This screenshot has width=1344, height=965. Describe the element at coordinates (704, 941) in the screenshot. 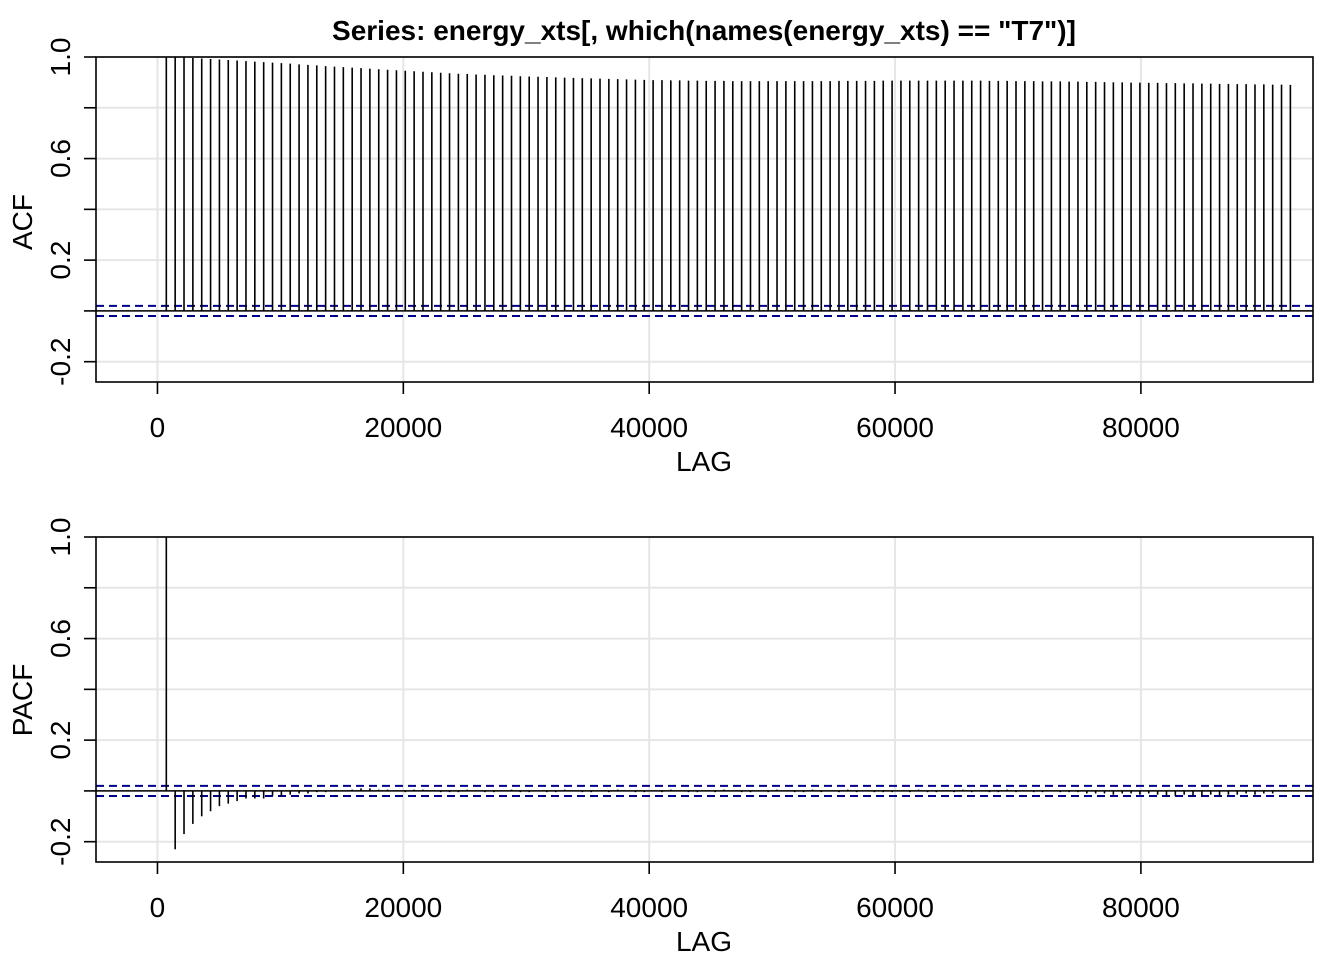

I see `pacf-x-axis-label: LAG` at that location.